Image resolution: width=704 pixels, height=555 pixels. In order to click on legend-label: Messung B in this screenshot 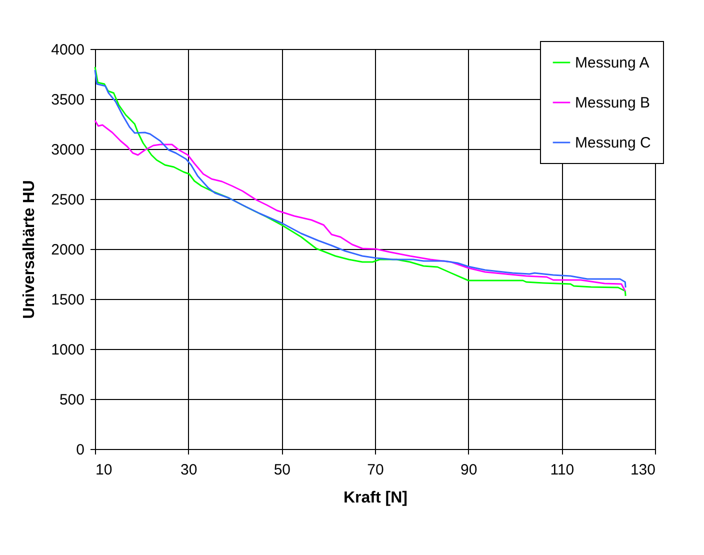, I will do `click(612, 103)`.